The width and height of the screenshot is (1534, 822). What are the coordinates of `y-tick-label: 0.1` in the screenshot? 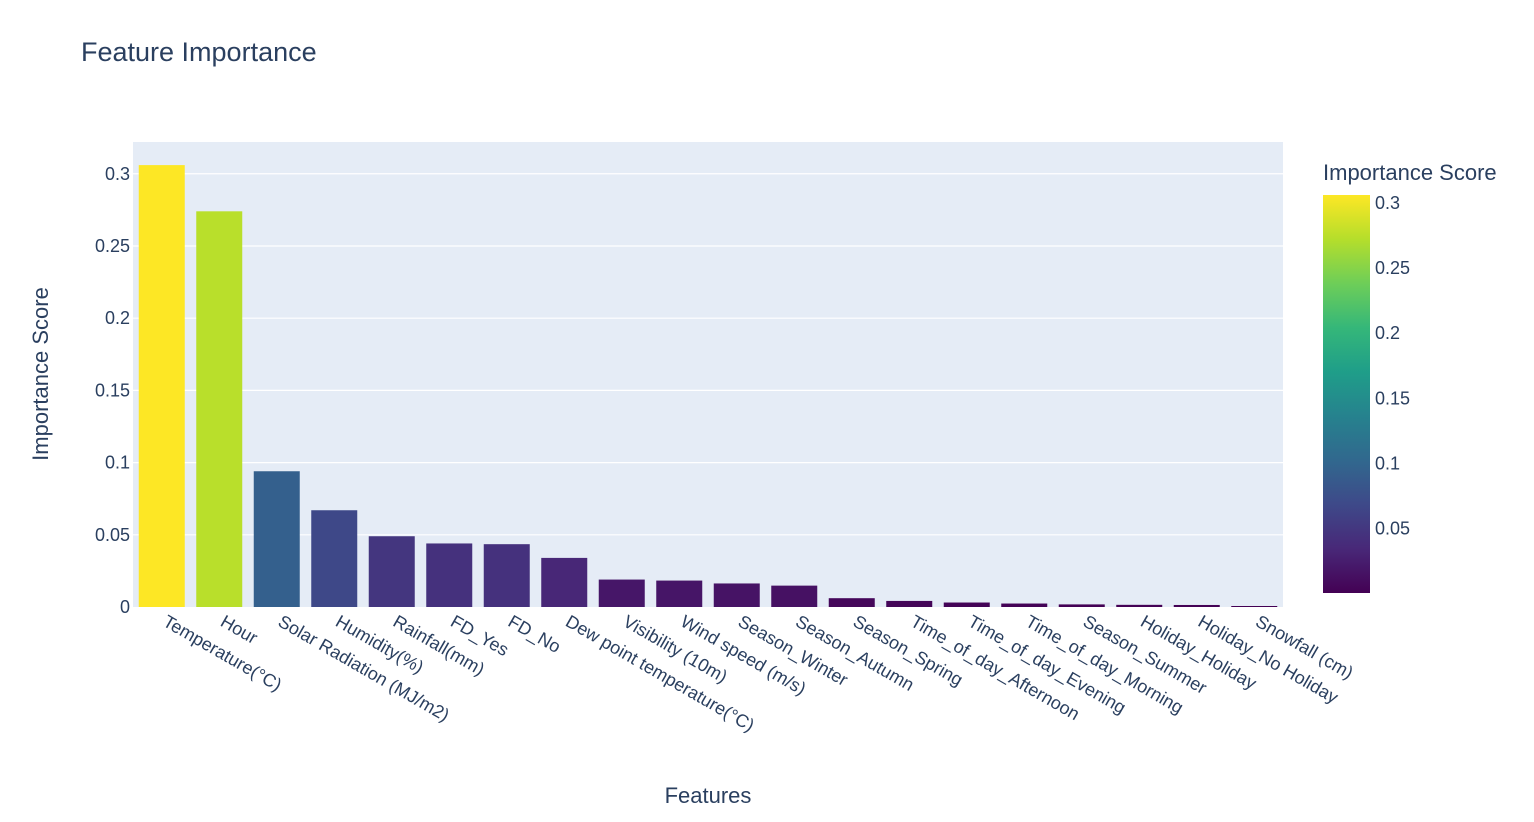 It's located at (117, 463).